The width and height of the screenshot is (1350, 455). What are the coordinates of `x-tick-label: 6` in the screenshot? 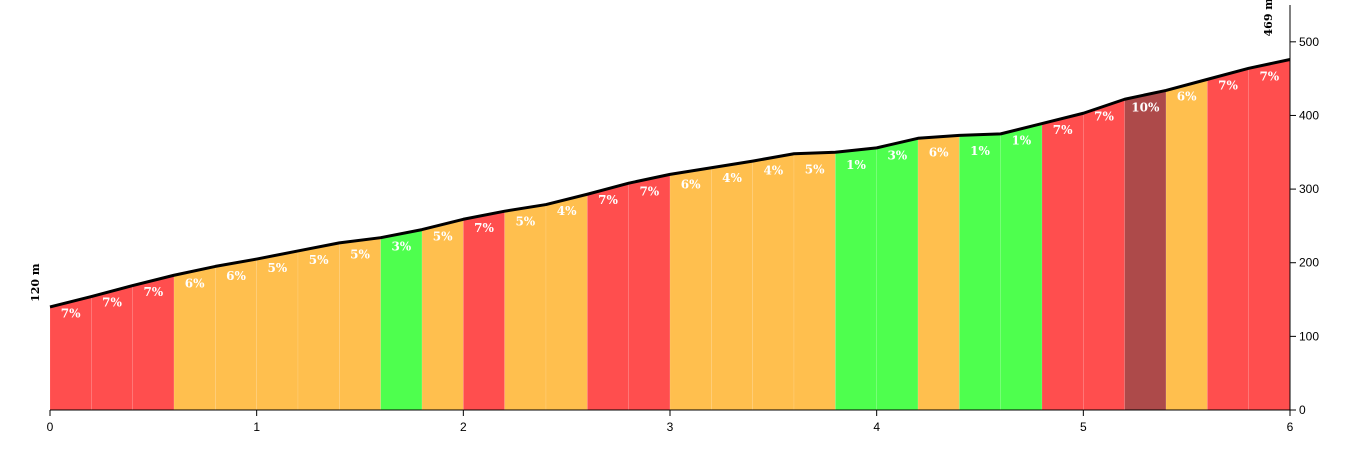 It's located at (1290, 427).